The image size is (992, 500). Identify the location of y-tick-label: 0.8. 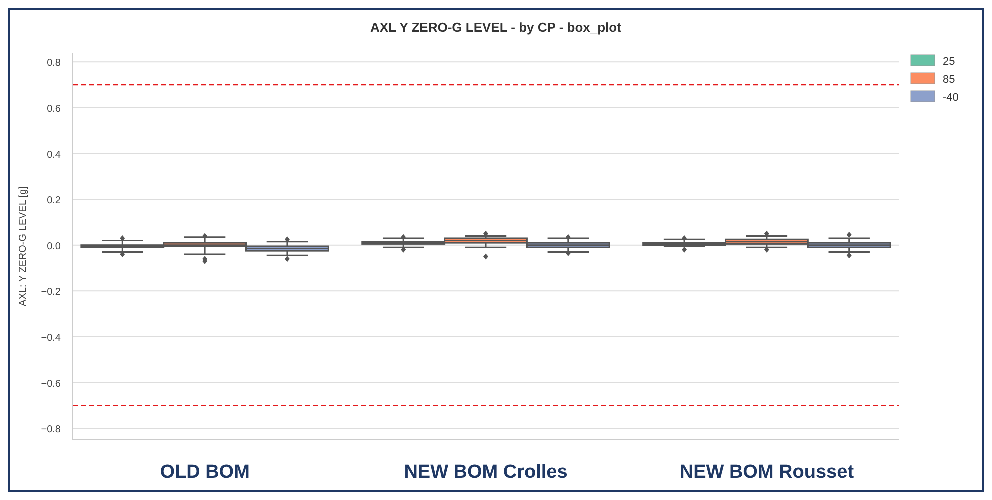
(54, 64).